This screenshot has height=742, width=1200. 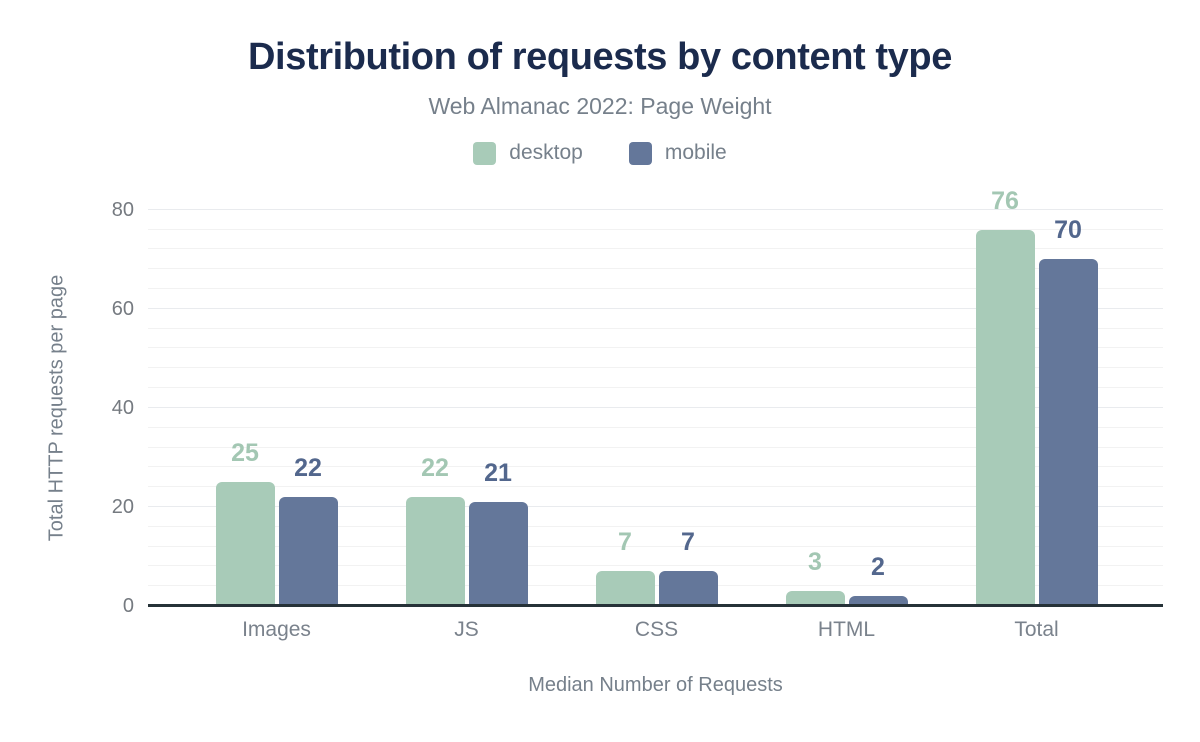 What do you see at coordinates (128, 606) in the screenshot?
I see `y-tick-label: 0` at bounding box center [128, 606].